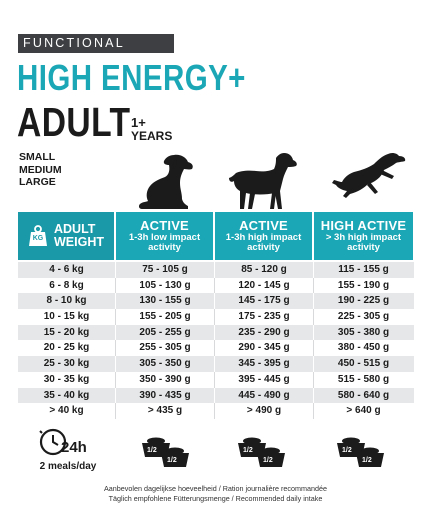 The height and width of the screenshot is (531, 431). Describe the element at coordinates (67, 317) in the screenshot. I see `weight-cell: 10 - 15 kg` at that location.